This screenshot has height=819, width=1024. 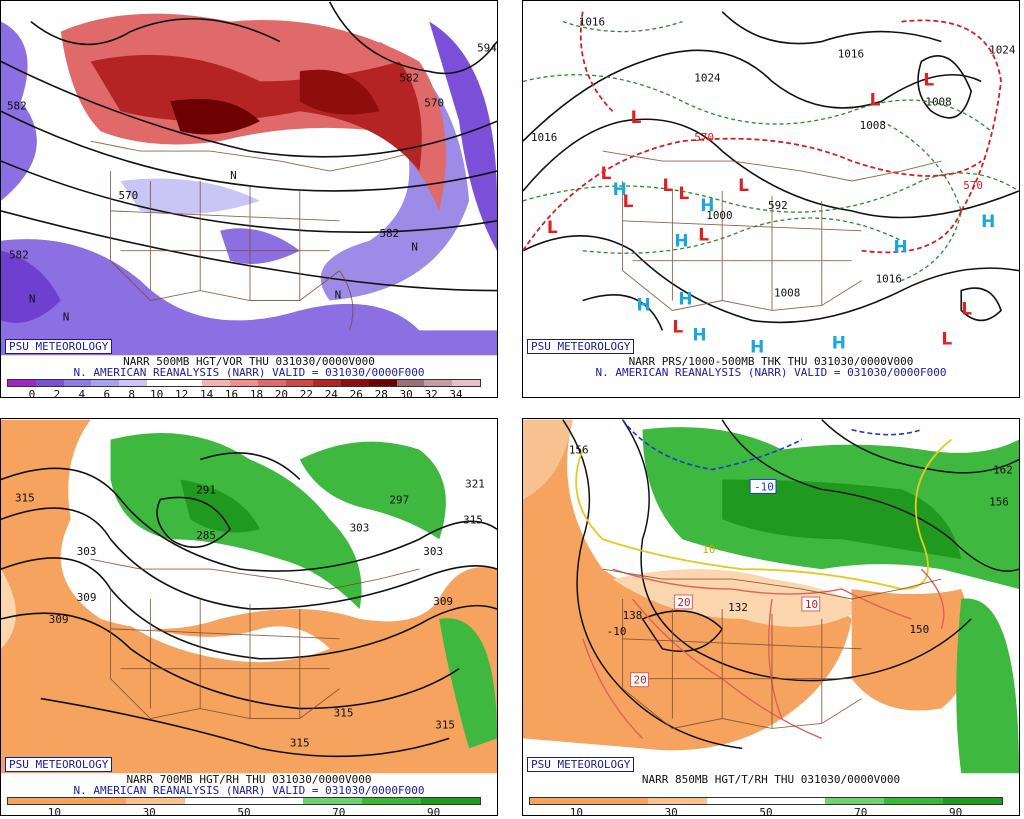 I want to click on color-scale-tick-label: 6, so click(x=107, y=393).